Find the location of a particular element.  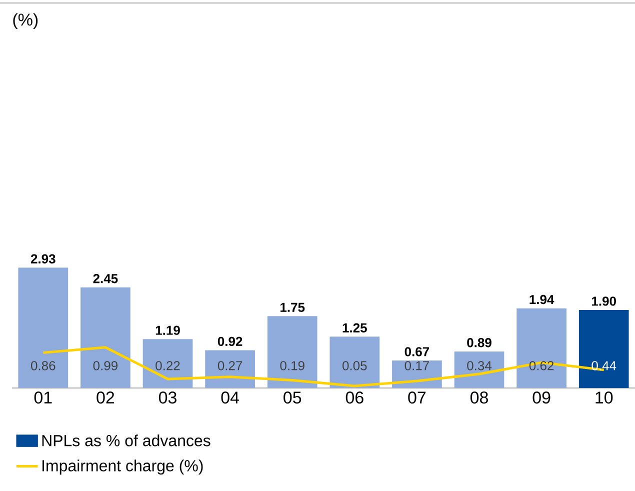

x-tick-label: 04 is located at coordinates (230, 398).